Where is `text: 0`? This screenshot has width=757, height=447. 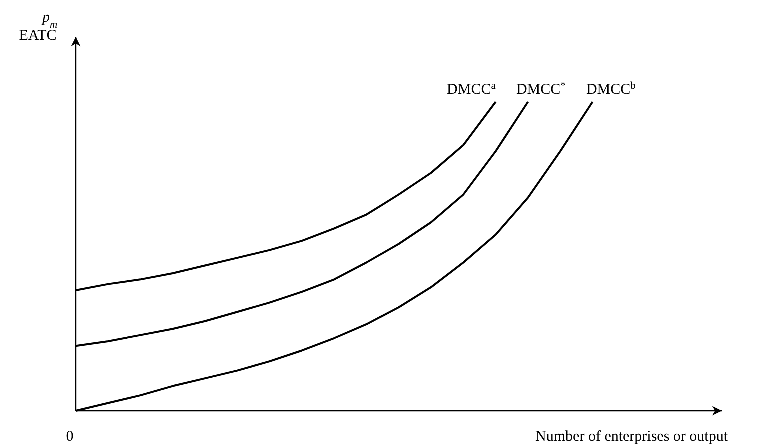 text: 0 is located at coordinates (70, 437).